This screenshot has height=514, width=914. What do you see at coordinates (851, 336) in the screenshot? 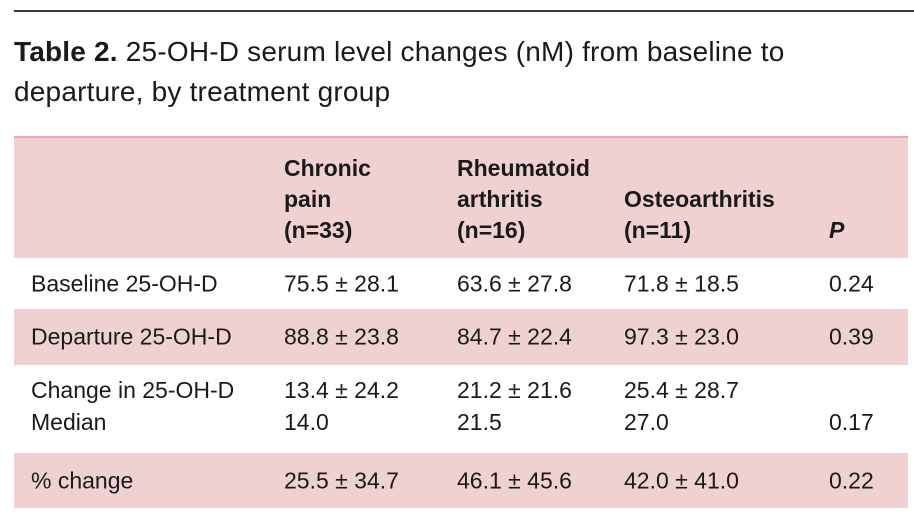
I see `cell-p-value: 0.39` at bounding box center [851, 336].